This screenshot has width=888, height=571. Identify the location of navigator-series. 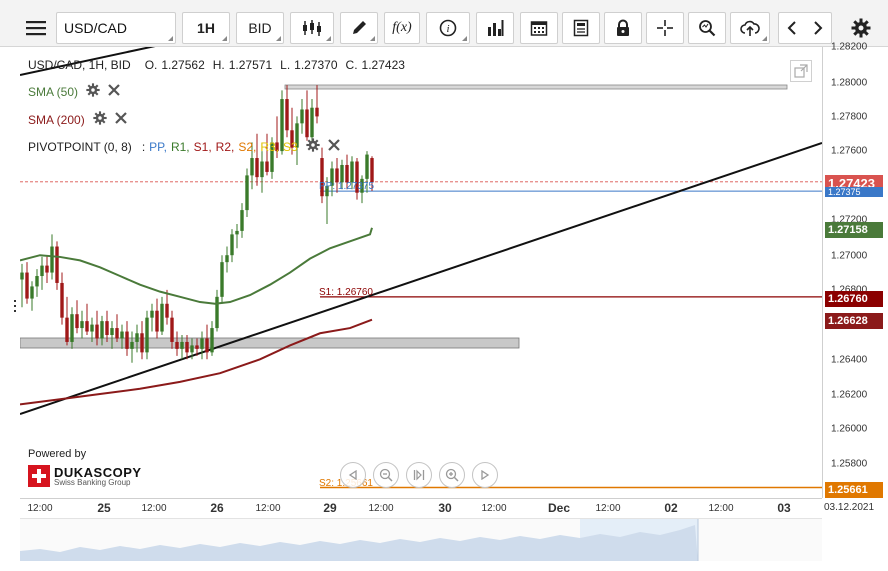
(359, 540).